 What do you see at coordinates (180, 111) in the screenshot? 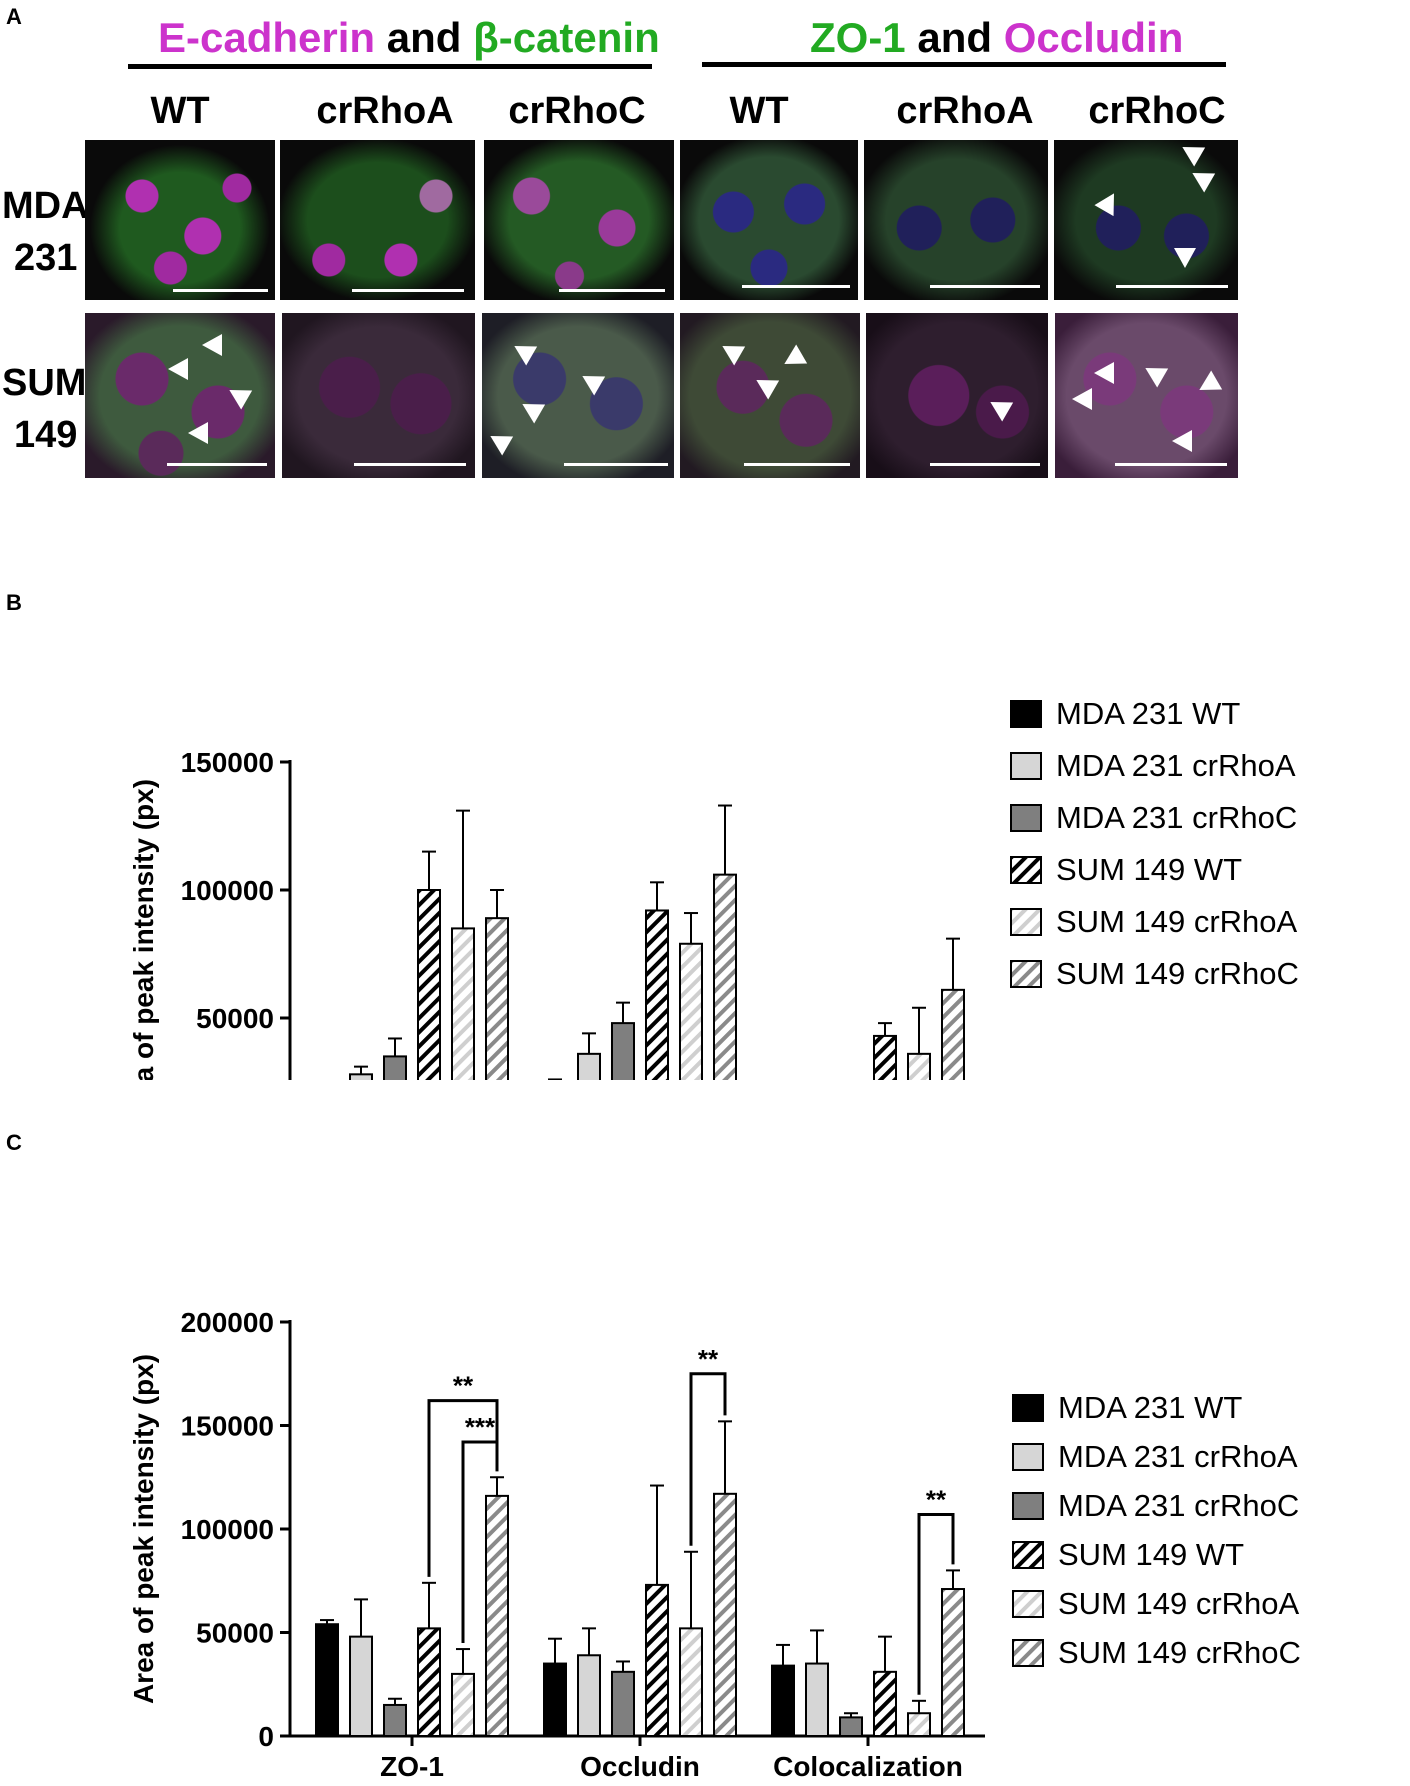
I see `col-label-wt-1: WT` at bounding box center [180, 111].